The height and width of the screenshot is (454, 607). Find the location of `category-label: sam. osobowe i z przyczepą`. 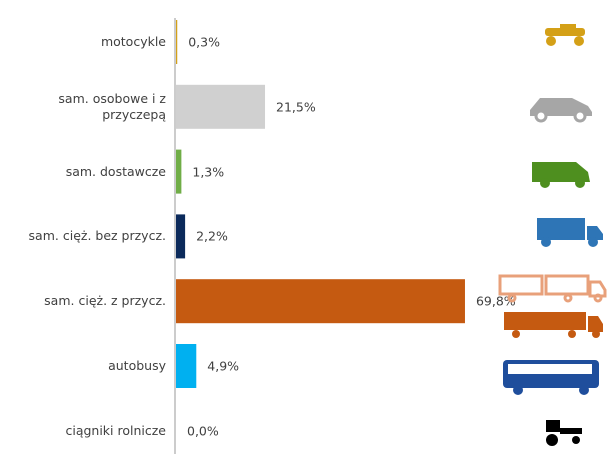

category-label: sam. osobowe i z przyczepą is located at coordinates (112, 106).